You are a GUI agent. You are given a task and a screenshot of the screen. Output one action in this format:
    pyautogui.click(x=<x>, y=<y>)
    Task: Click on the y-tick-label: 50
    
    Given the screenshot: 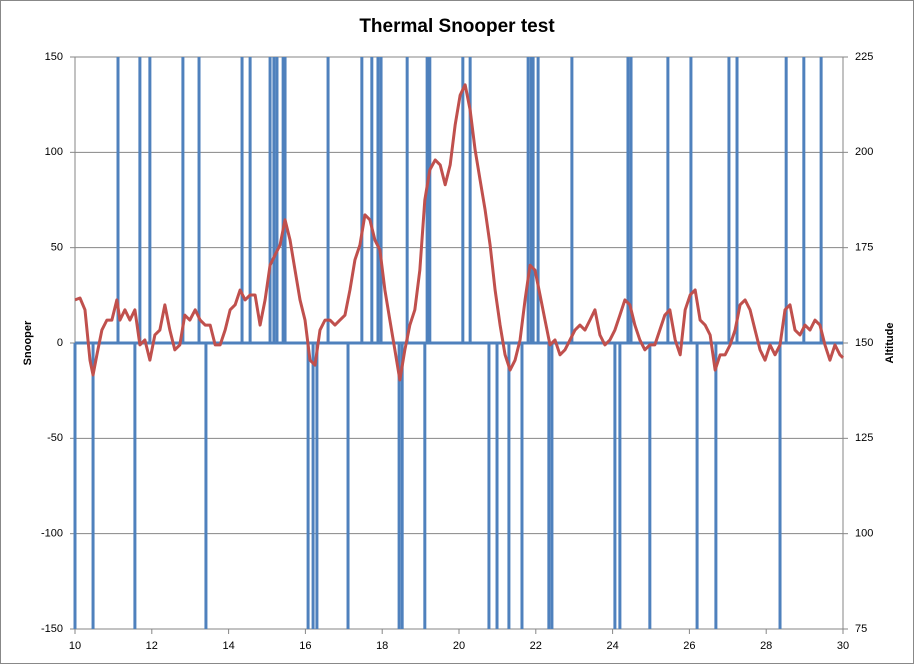 What is the action you would take?
    pyautogui.click(x=57, y=248)
    